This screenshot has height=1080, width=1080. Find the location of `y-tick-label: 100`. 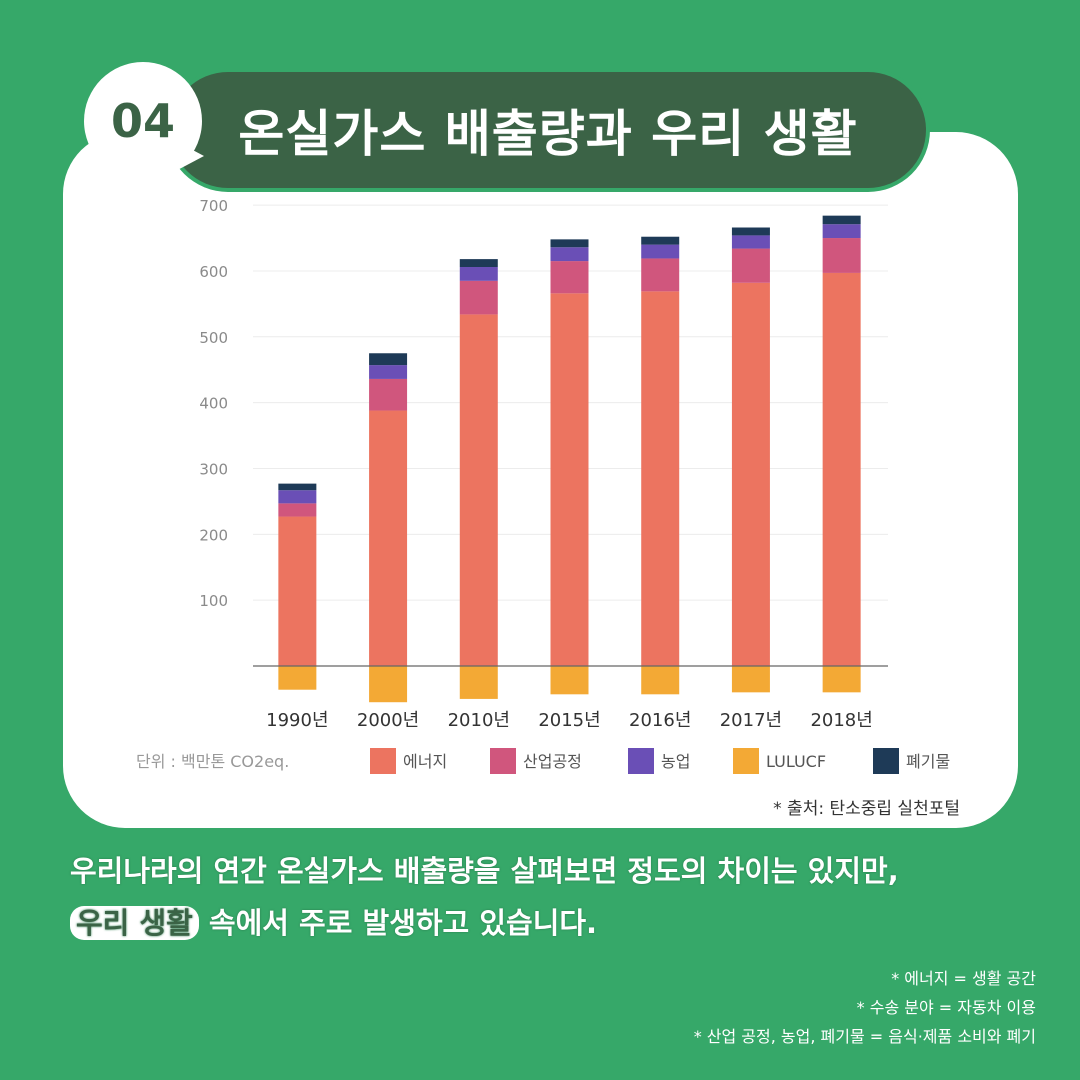

y-tick-label: 100 is located at coordinates (213, 601).